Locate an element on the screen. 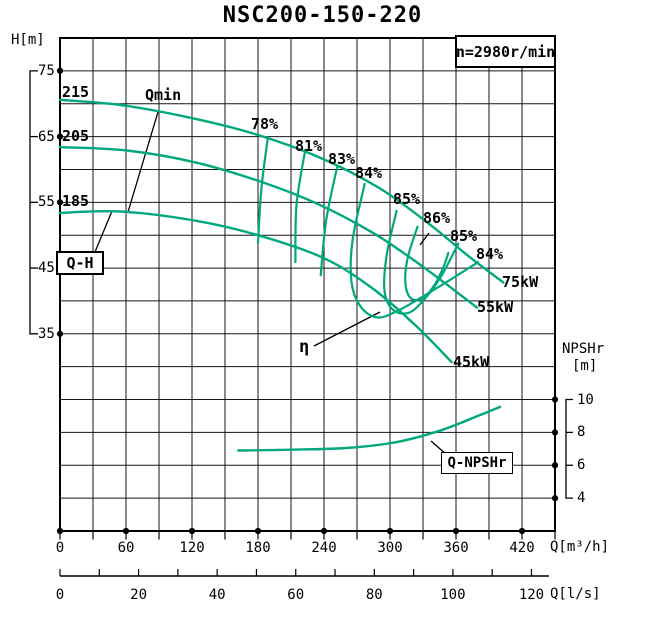 This screenshot has width=645, height=617. power-label-55kw: 55kW is located at coordinates (495, 307).